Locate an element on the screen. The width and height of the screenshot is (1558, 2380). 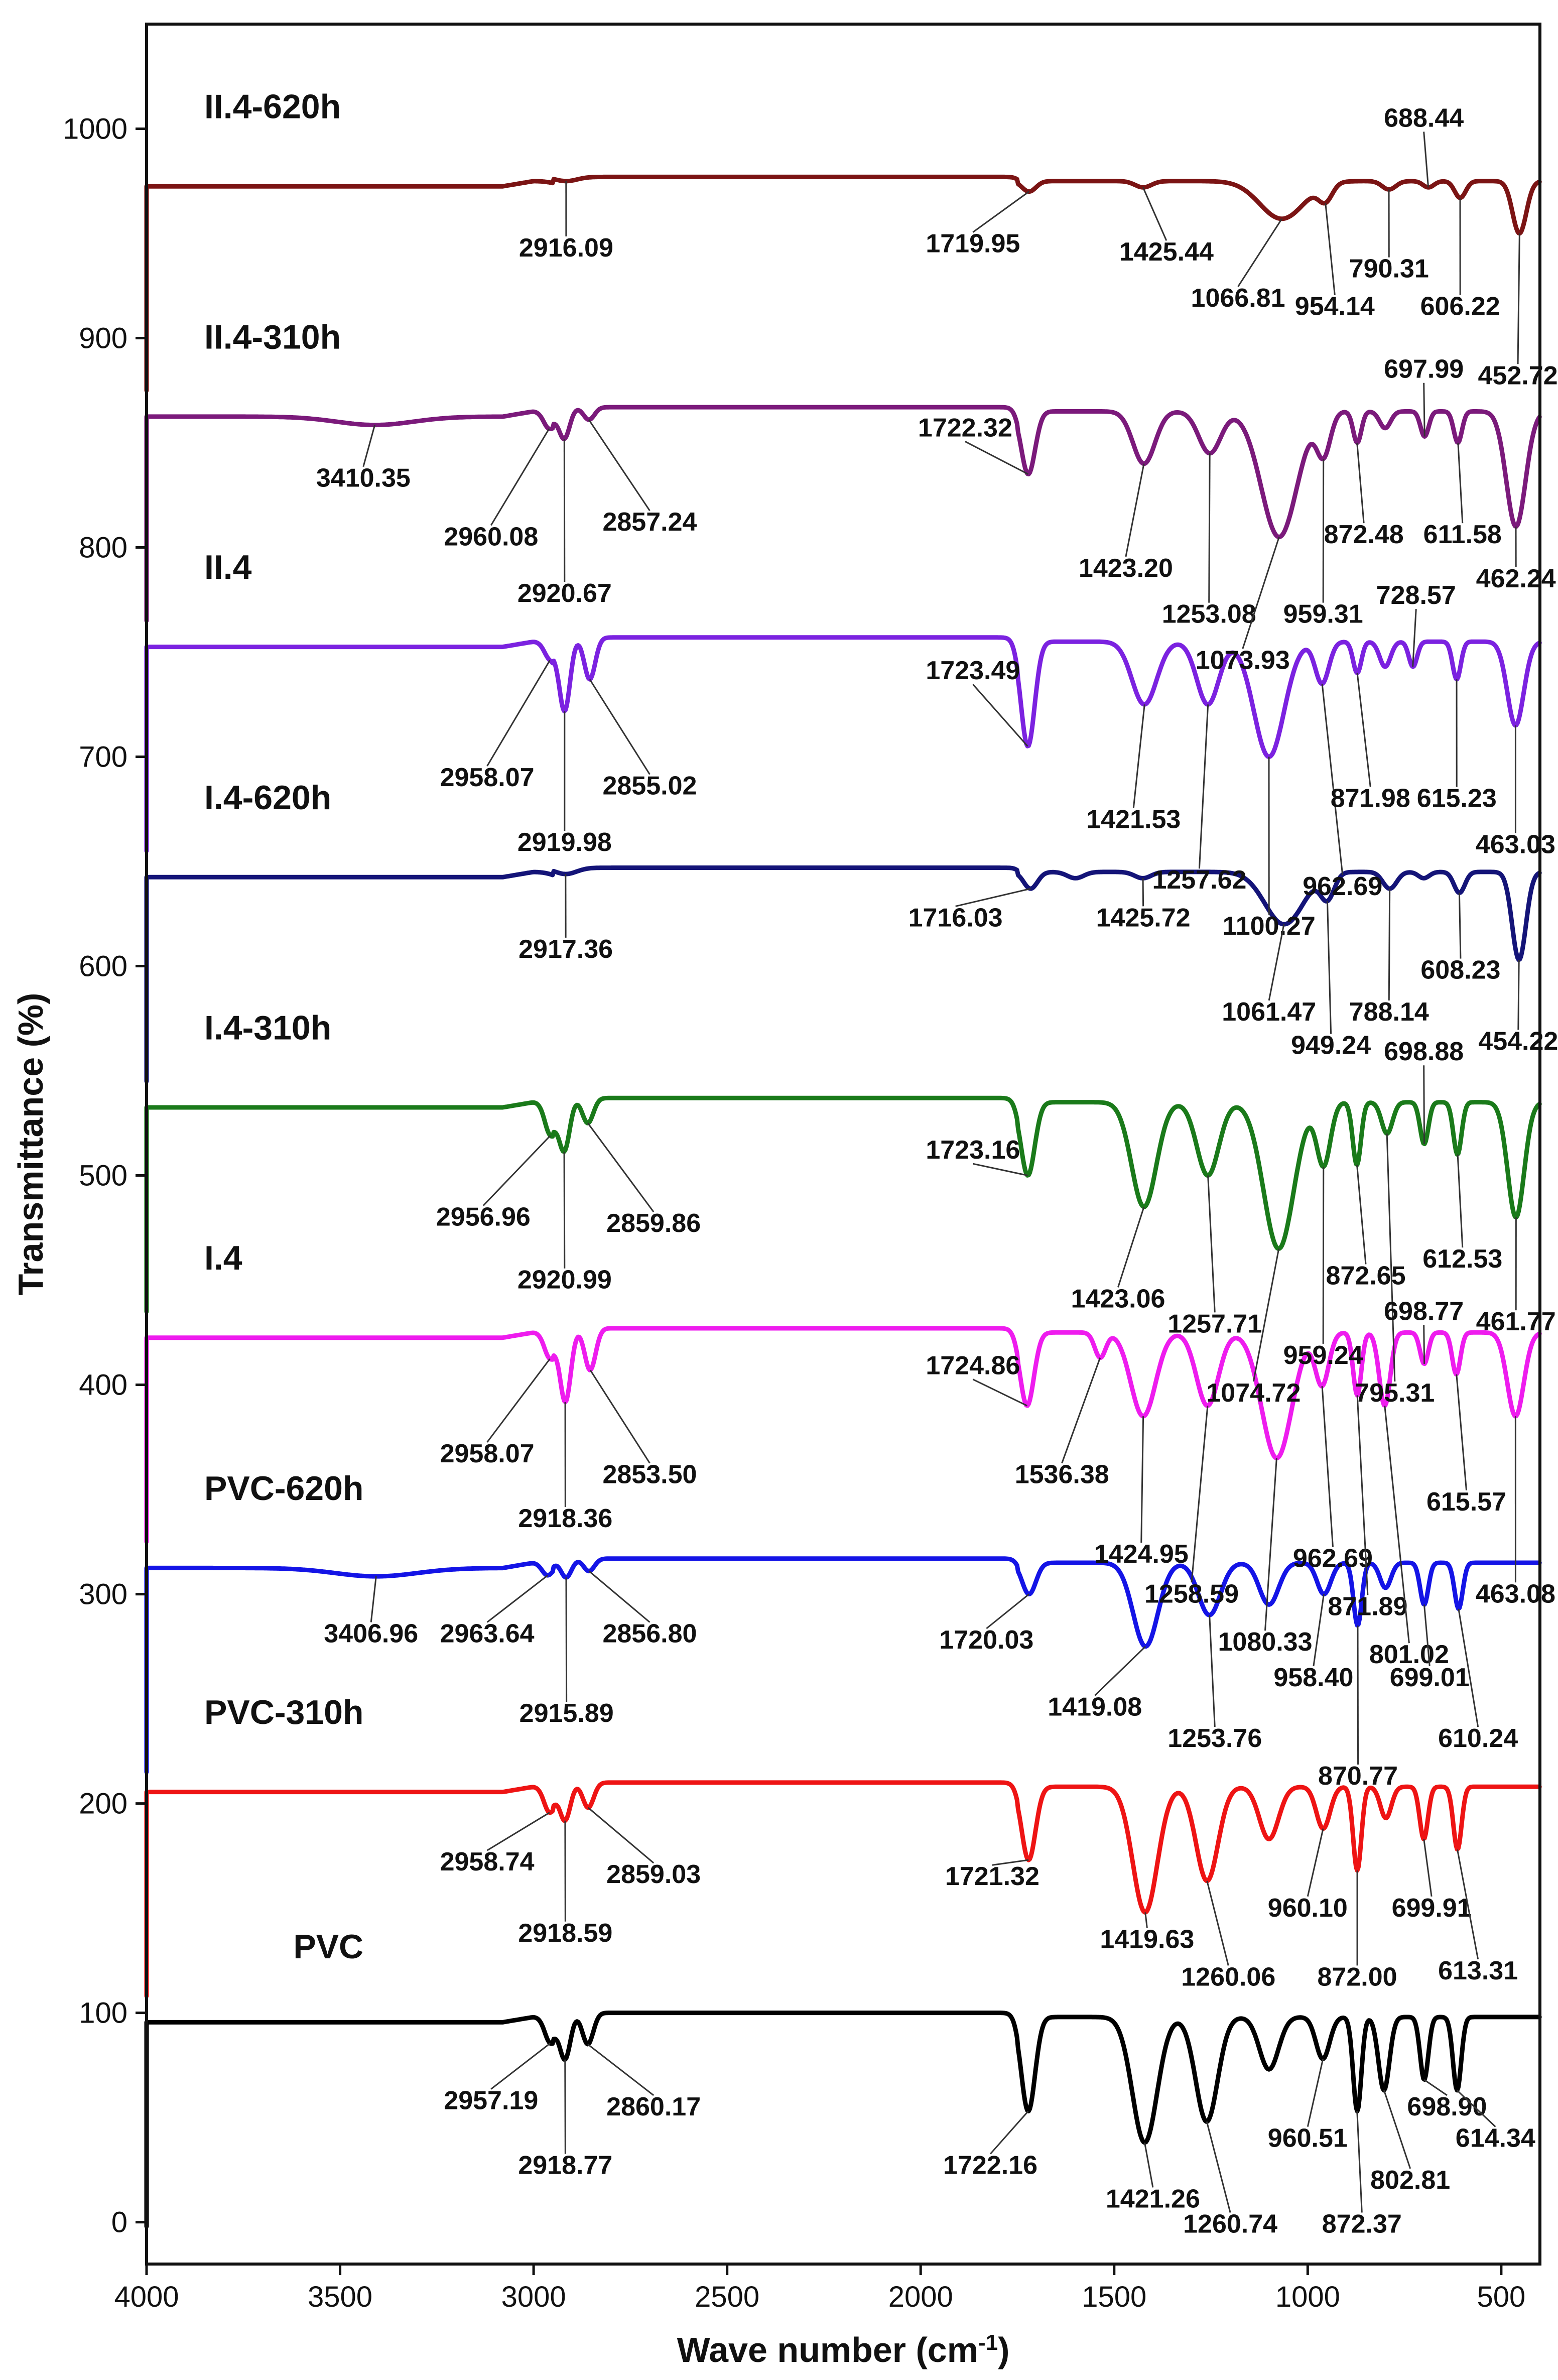
x-axis-title-superscript: -1 is located at coordinates (988, 2342).